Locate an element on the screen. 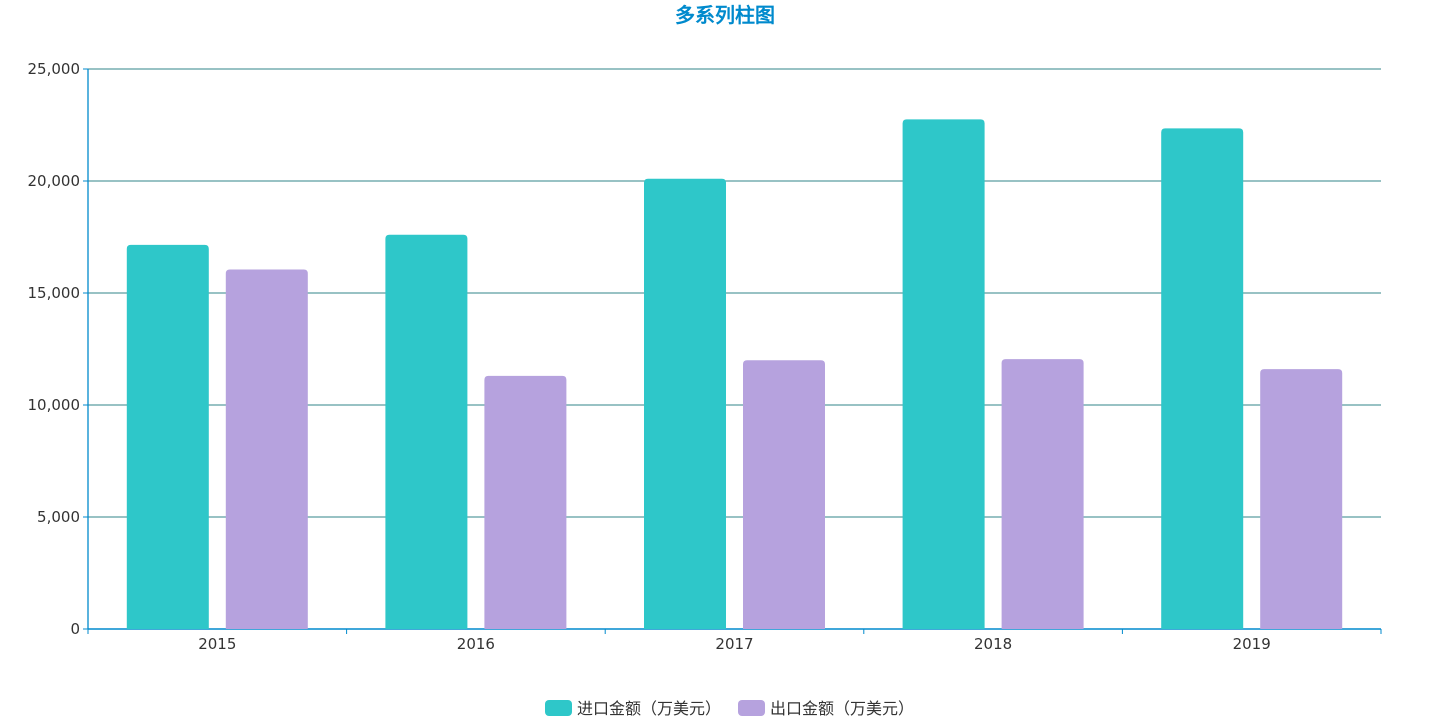 This screenshot has height=727, width=1450. x-tick-label: 2016 is located at coordinates (476, 644).